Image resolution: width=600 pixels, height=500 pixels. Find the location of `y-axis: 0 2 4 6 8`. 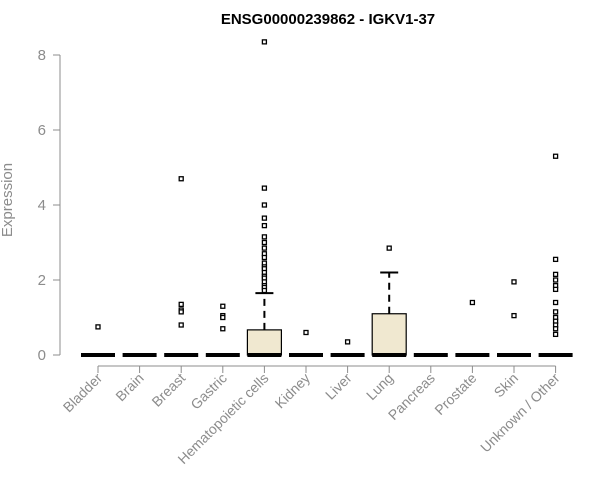

y-axis: 0 2 4 6 8 is located at coordinates (49, 205).